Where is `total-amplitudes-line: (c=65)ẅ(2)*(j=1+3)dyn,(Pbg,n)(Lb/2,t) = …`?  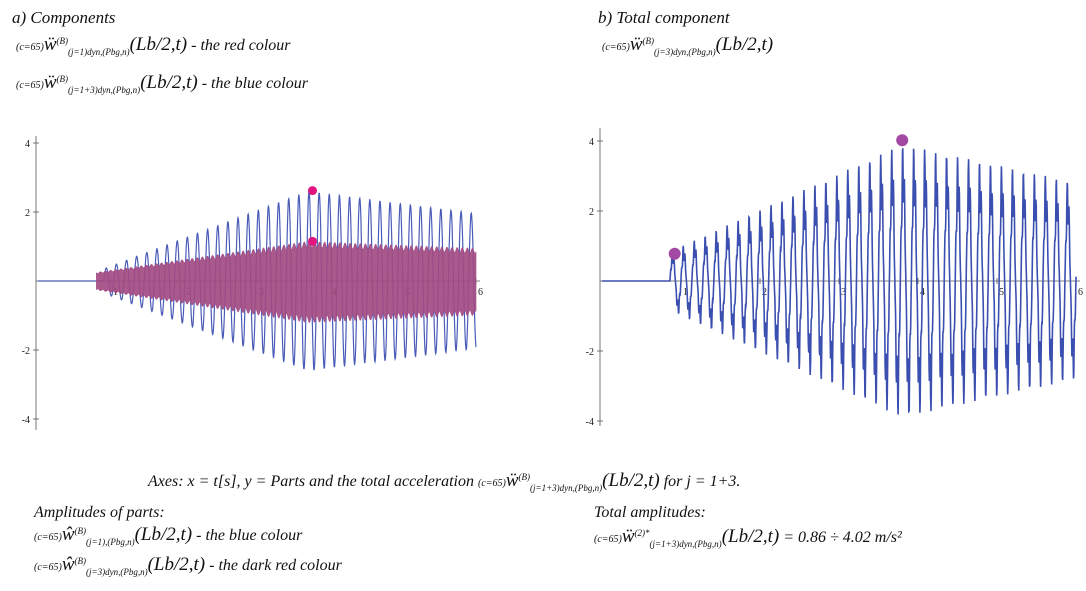 total-amplitudes-line: (c=65)ẅ(2)*(j=1+3)dyn,(Pbg,n)(Lb/2,t) = … is located at coordinates (748, 537).